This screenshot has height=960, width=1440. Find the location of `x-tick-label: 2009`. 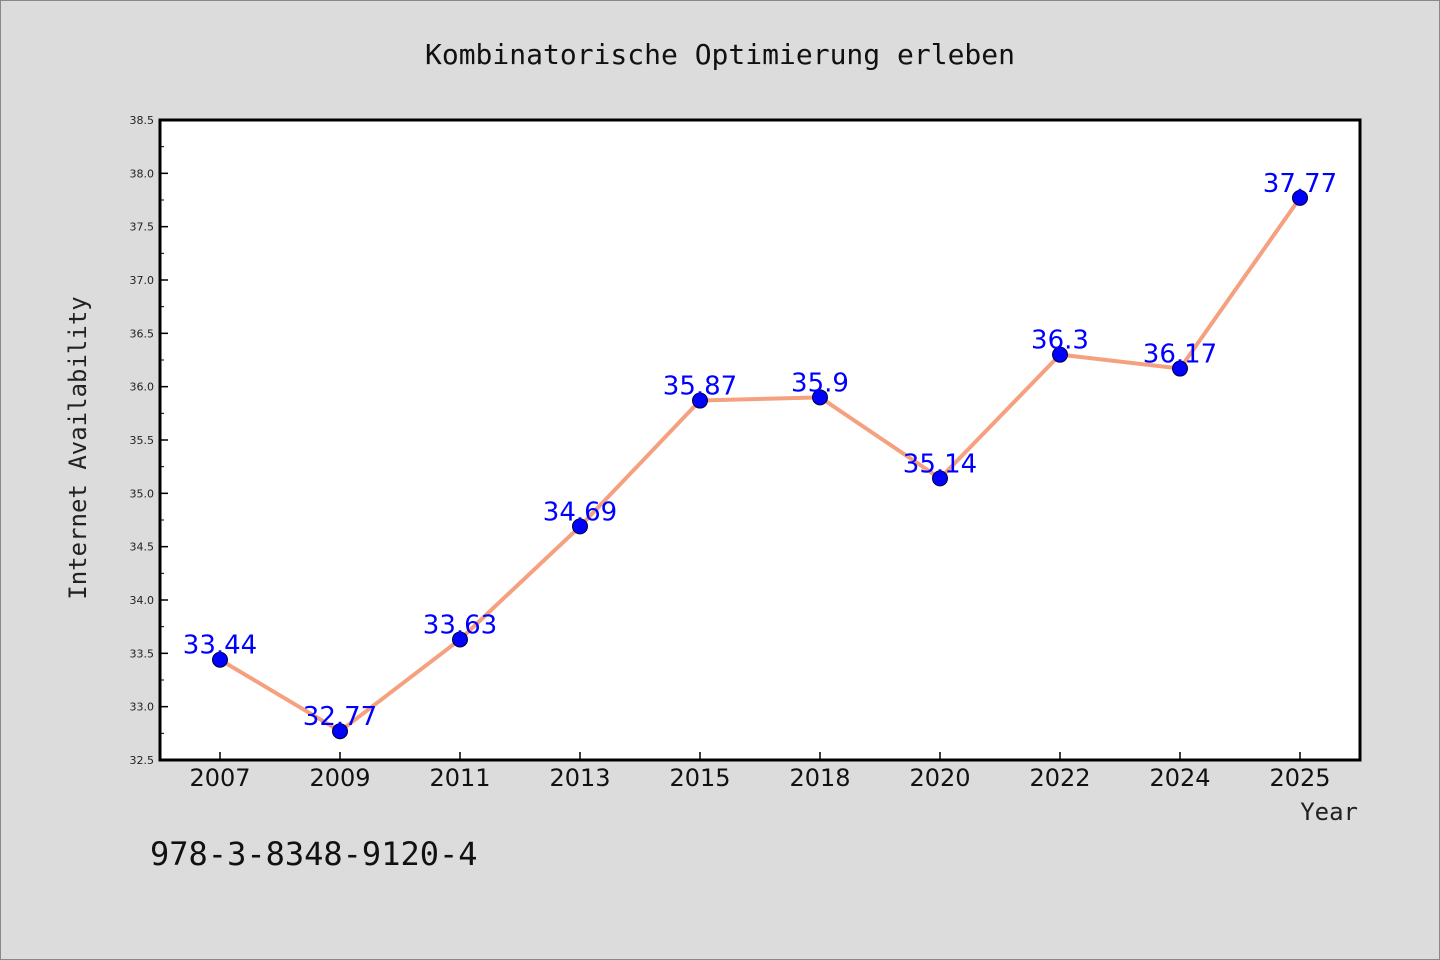

x-tick-label: 2009 is located at coordinates (339, 778).